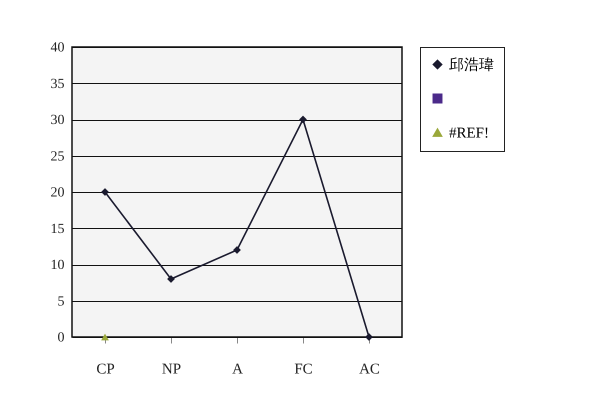 The width and height of the screenshot is (600, 401). What do you see at coordinates (57, 84) in the screenshot?
I see `y-tick-label: 35` at bounding box center [57, 84].